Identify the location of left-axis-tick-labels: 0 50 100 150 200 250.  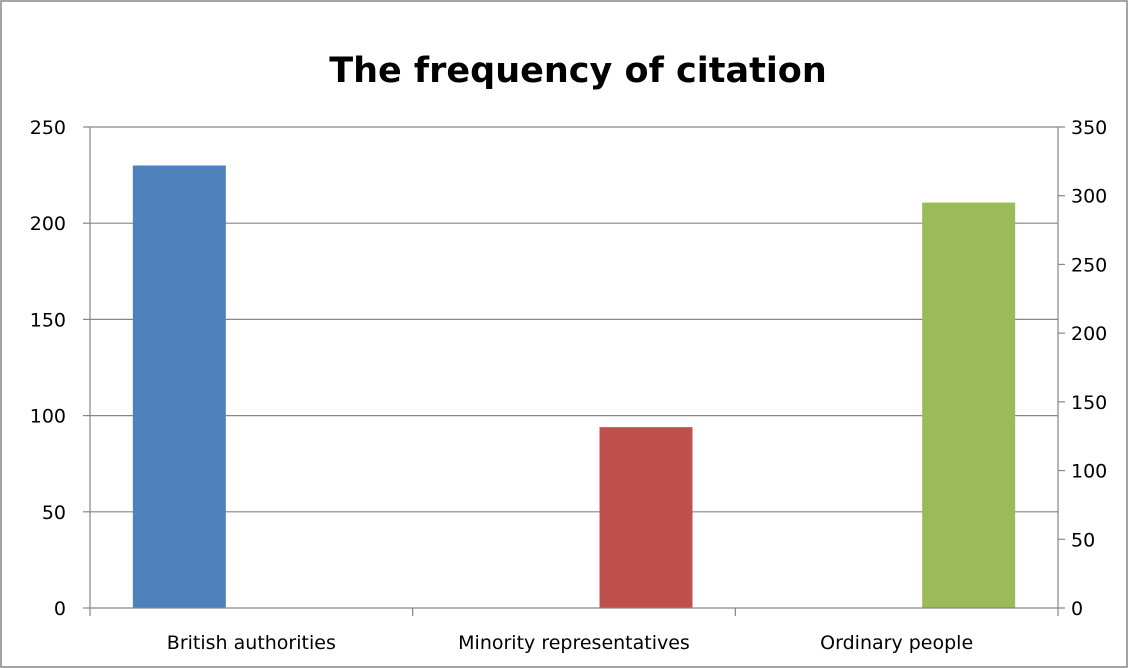
(48, 368).